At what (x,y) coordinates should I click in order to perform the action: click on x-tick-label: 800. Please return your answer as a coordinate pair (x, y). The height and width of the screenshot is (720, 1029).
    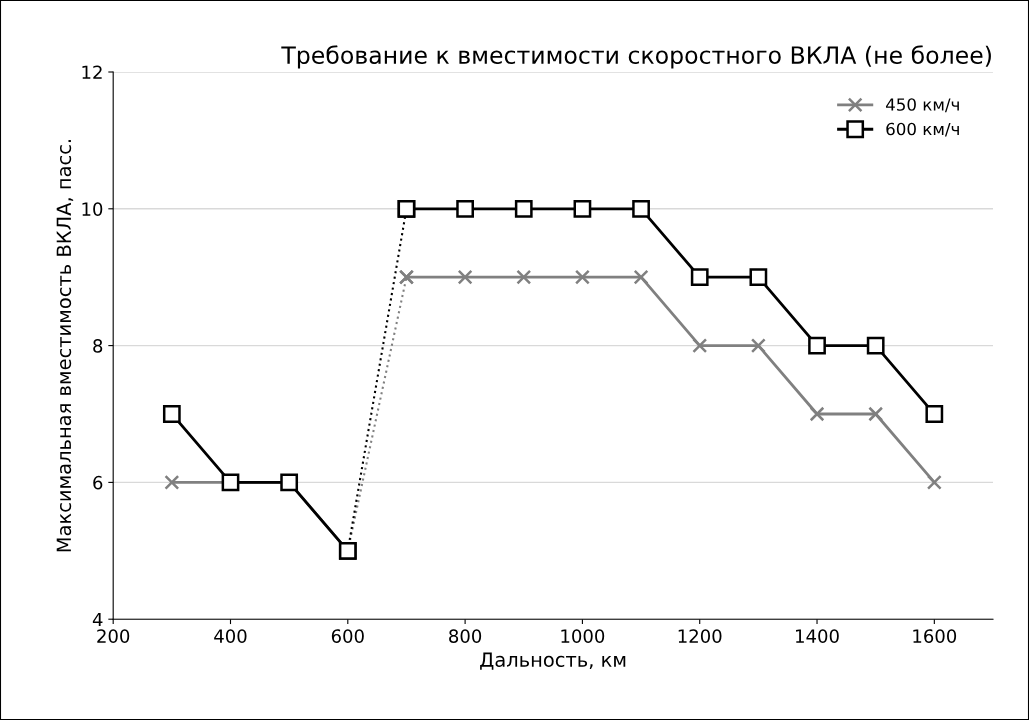
    Looking at the image, I should click on (465, 636).